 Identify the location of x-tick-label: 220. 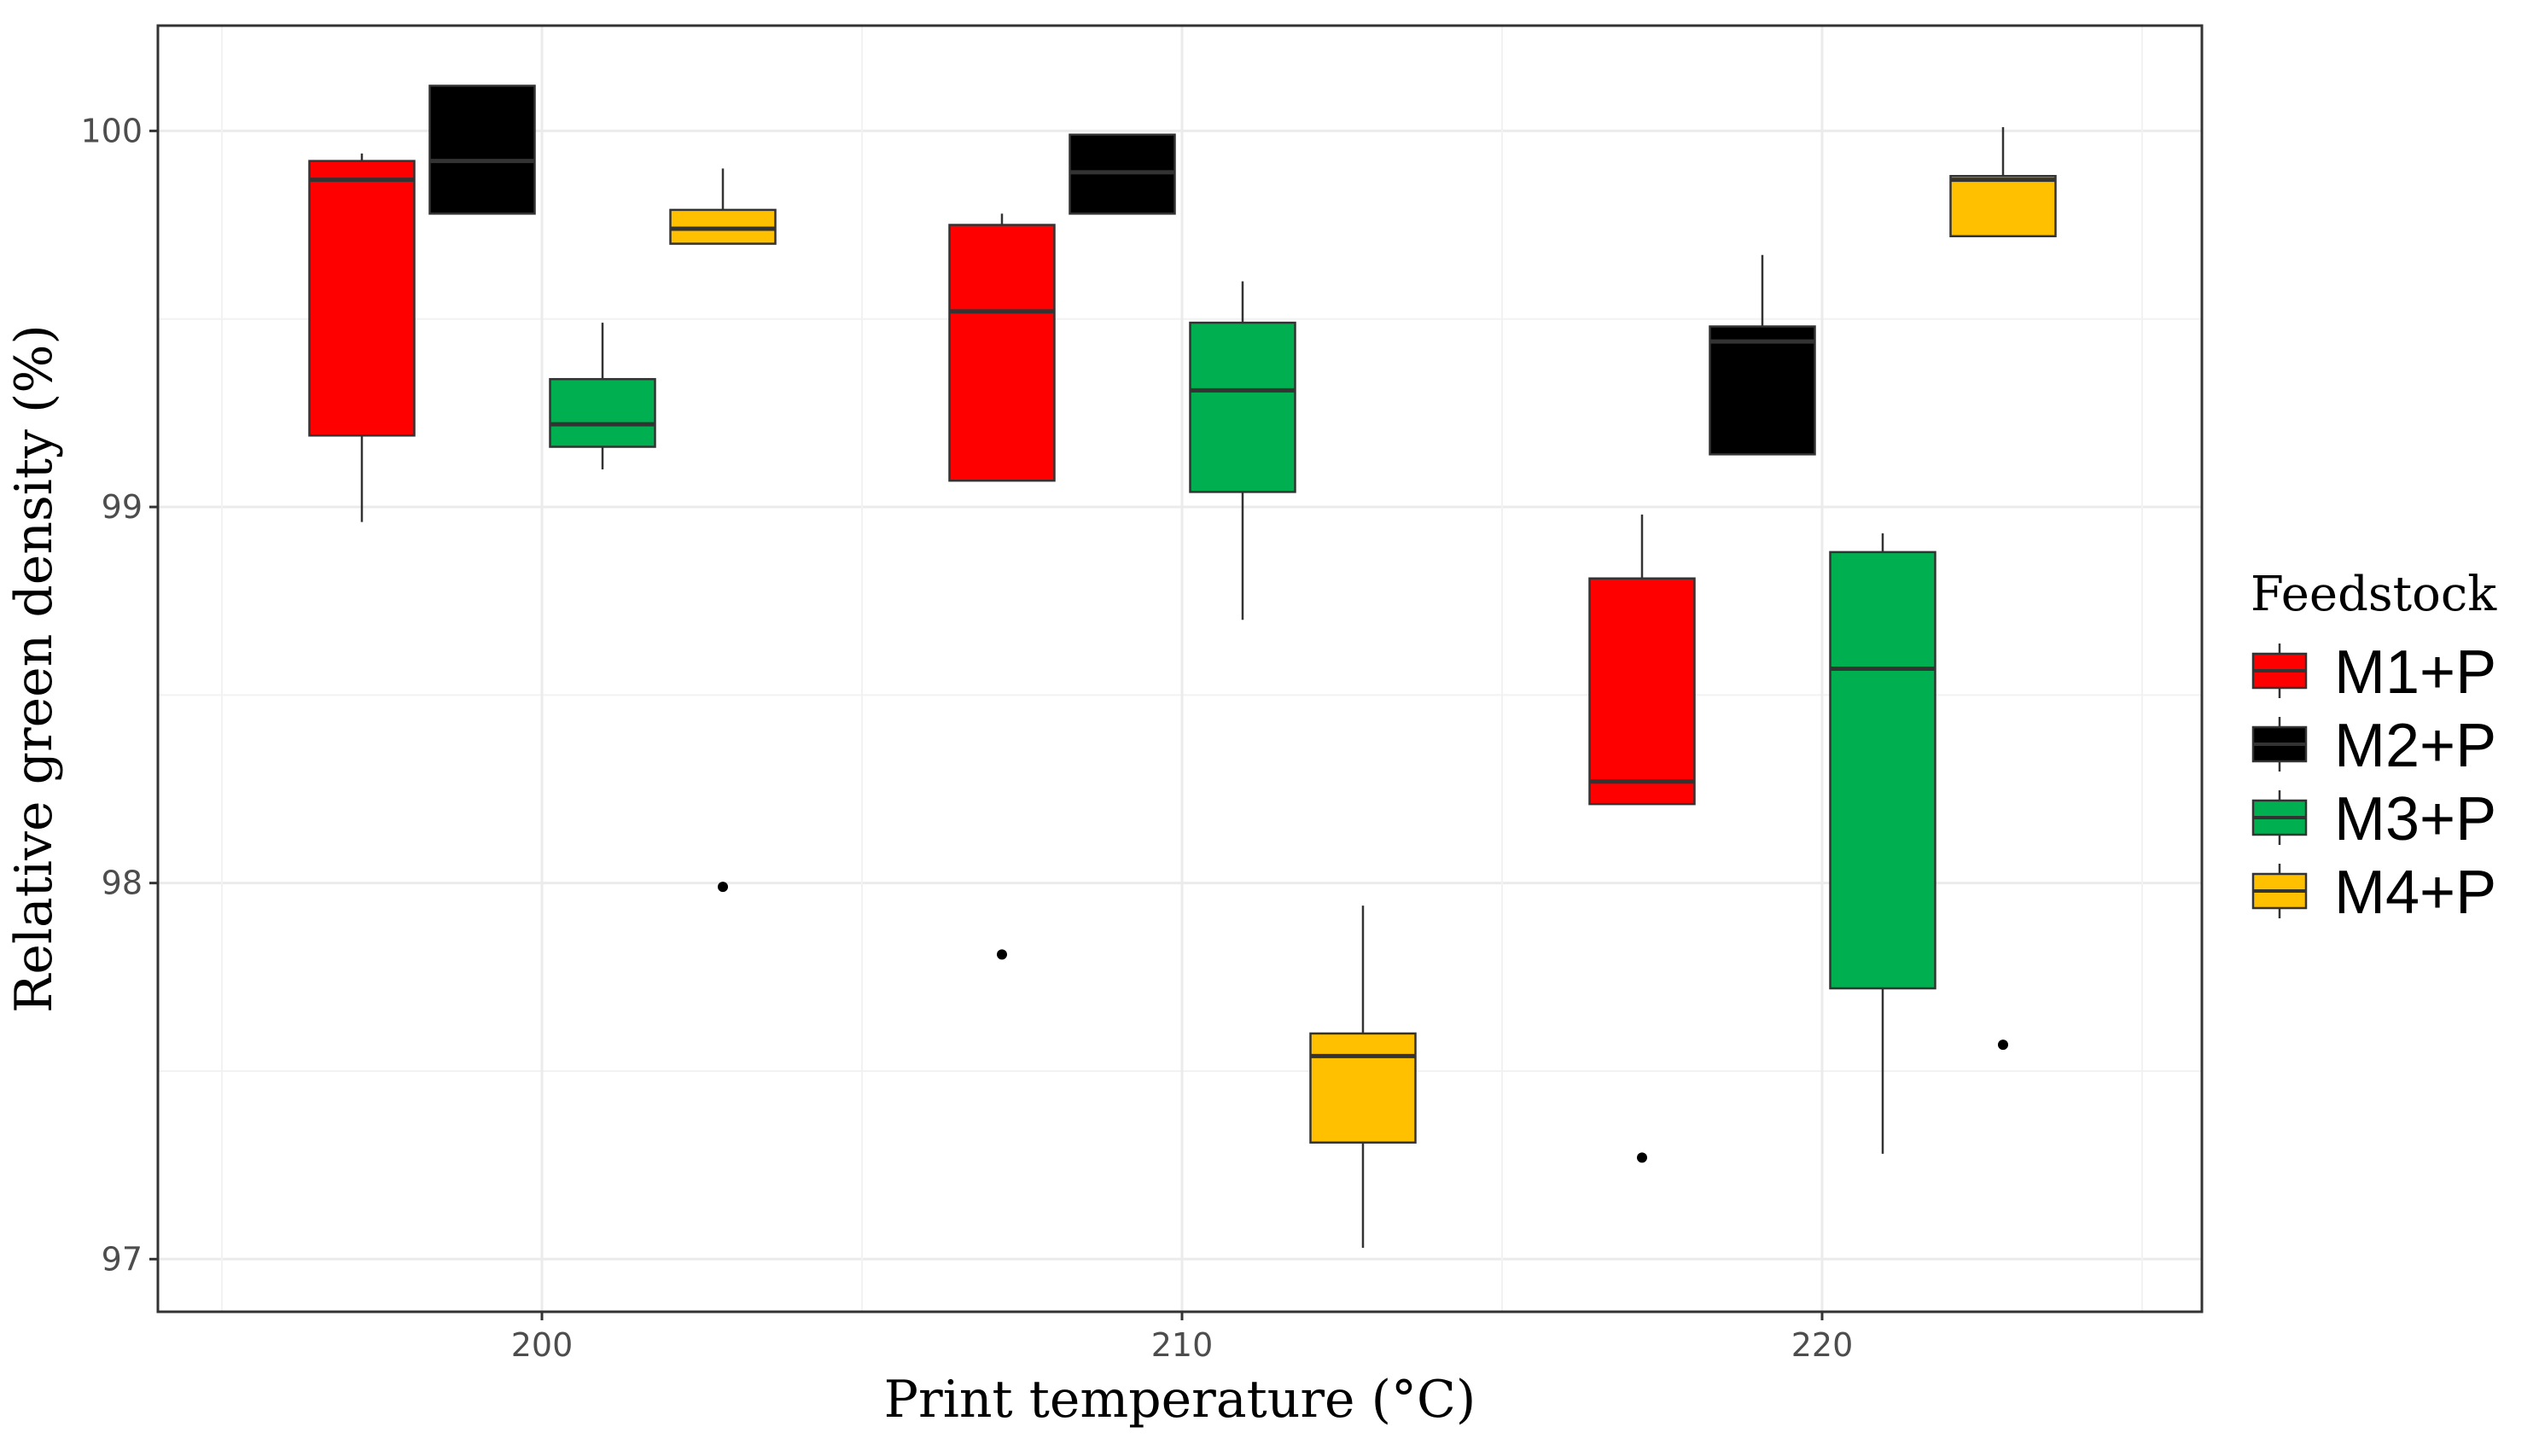
(1822, 1345).